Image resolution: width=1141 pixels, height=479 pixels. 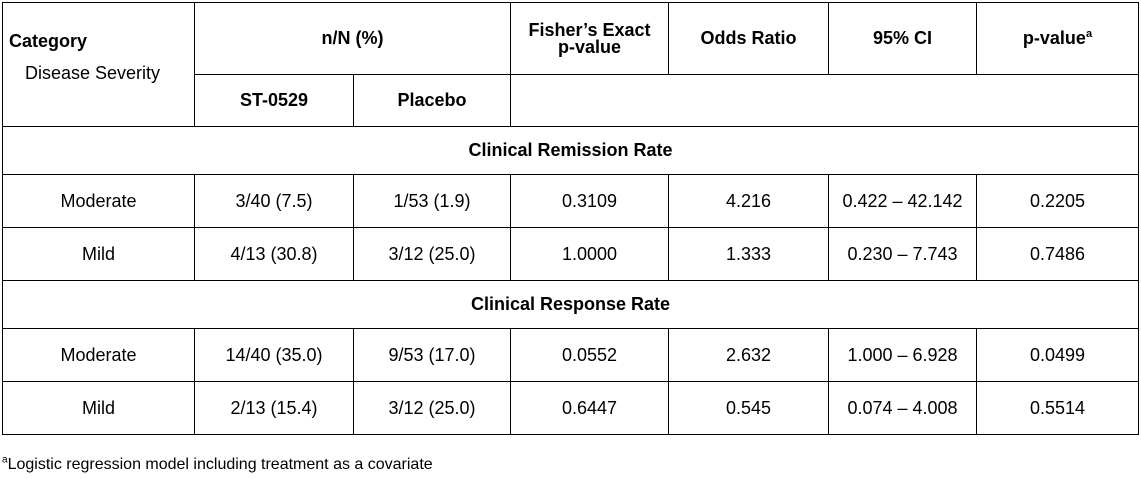 What do you see at coordinates (1054, 38) in the screenshot?
I see `pvalue-header-label: p-value` at bounding box center [1054, 38].